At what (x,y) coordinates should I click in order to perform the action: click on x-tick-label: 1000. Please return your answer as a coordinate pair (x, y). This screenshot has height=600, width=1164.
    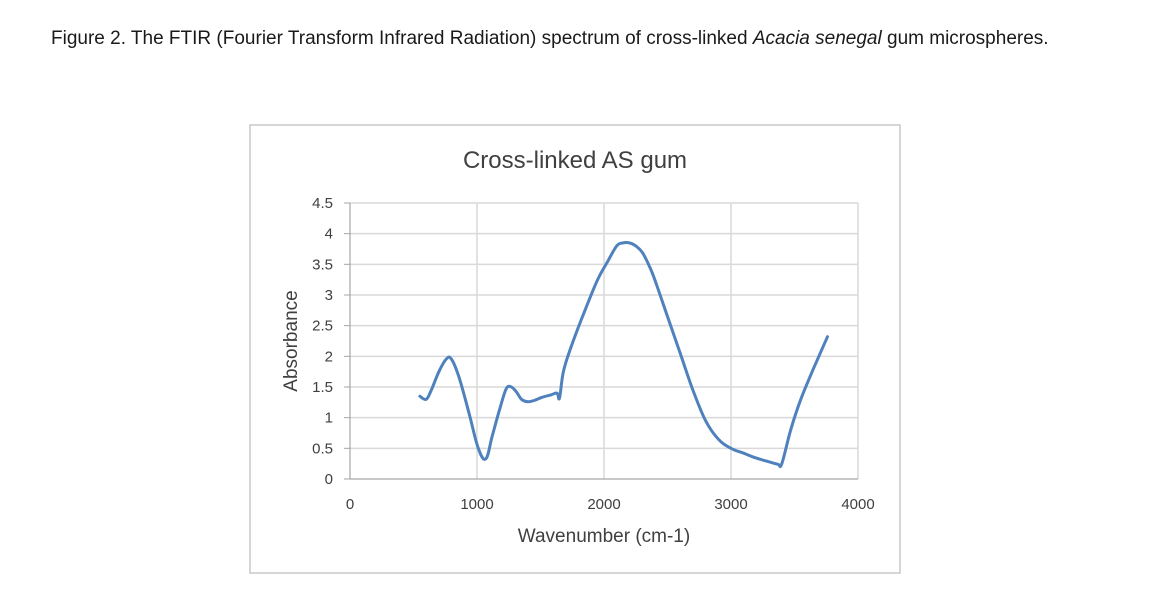
    Looking at the image, I should click on (476, 504).